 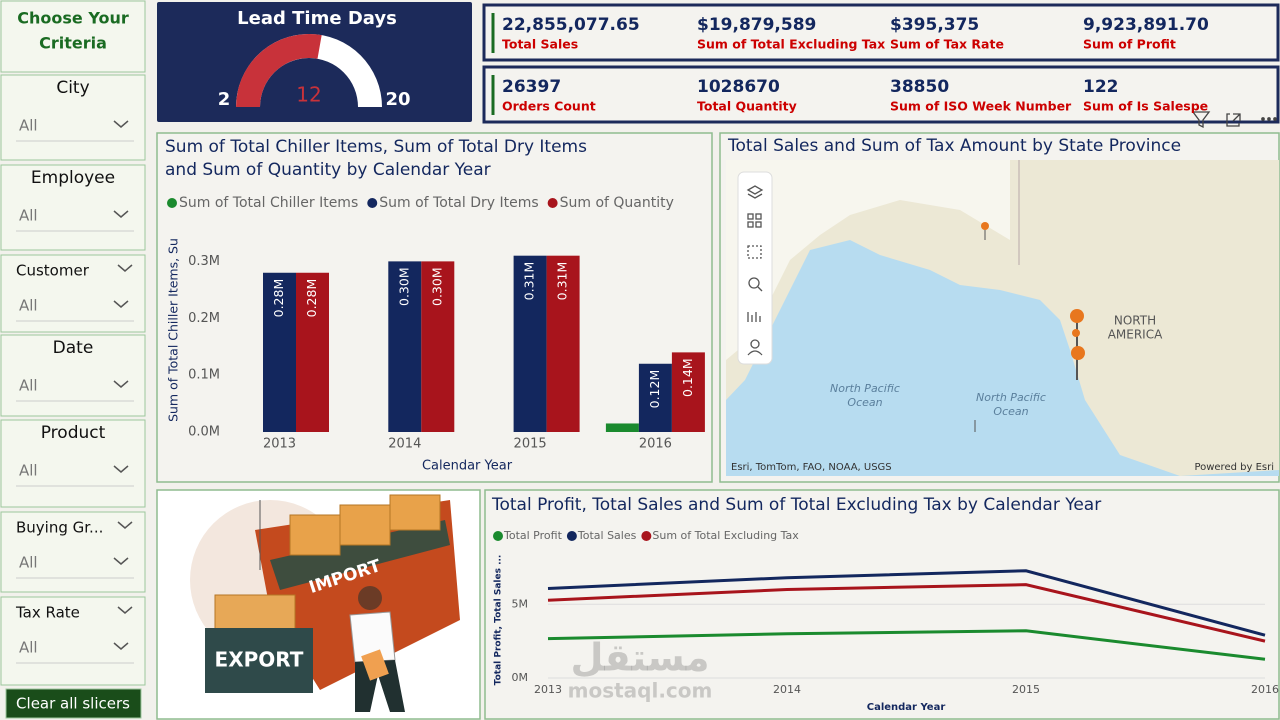 What do you see at coordinates (530, 444) in the screenshot?
I see `x-tick-label: 2015` at bounding box center [530, 444].